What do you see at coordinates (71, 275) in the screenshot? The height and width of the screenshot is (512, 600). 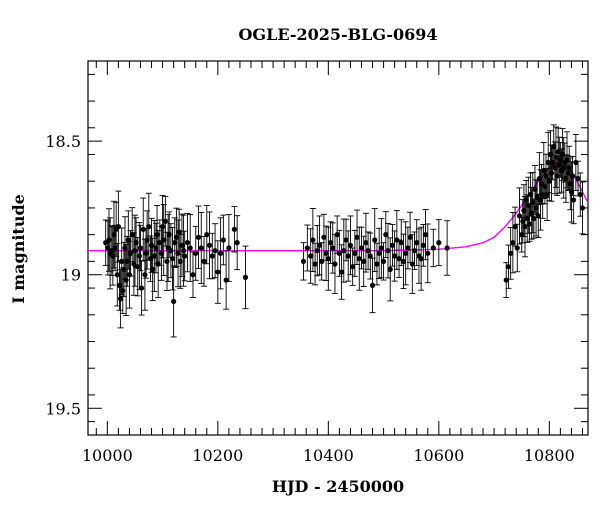 I see `y-tick-label: 19` at bounding box center [71, 275].